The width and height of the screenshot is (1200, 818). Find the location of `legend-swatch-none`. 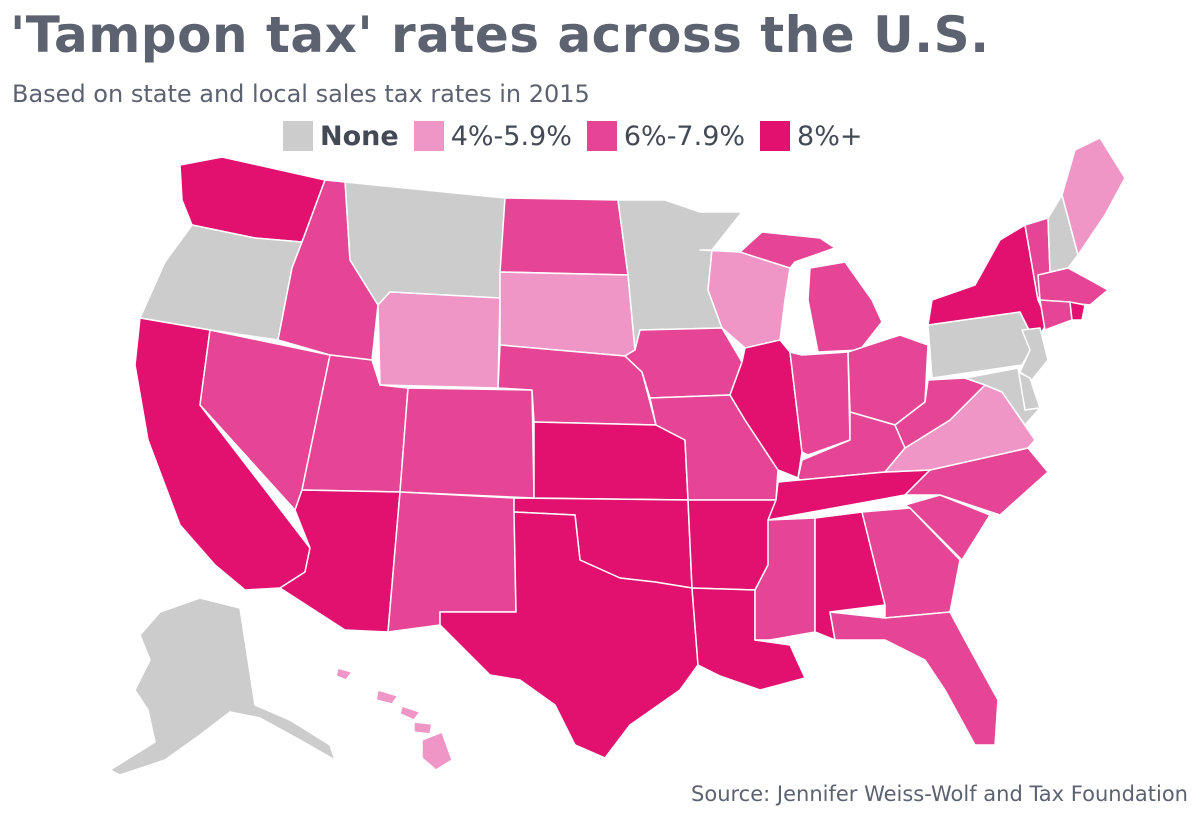

legend-swatch-none is located at coordinates (298, 136).